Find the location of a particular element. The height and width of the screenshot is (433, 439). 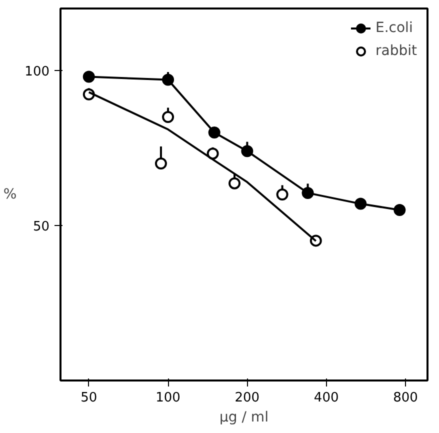

x-tick-label: 50 is located at coordinates (89, 398).